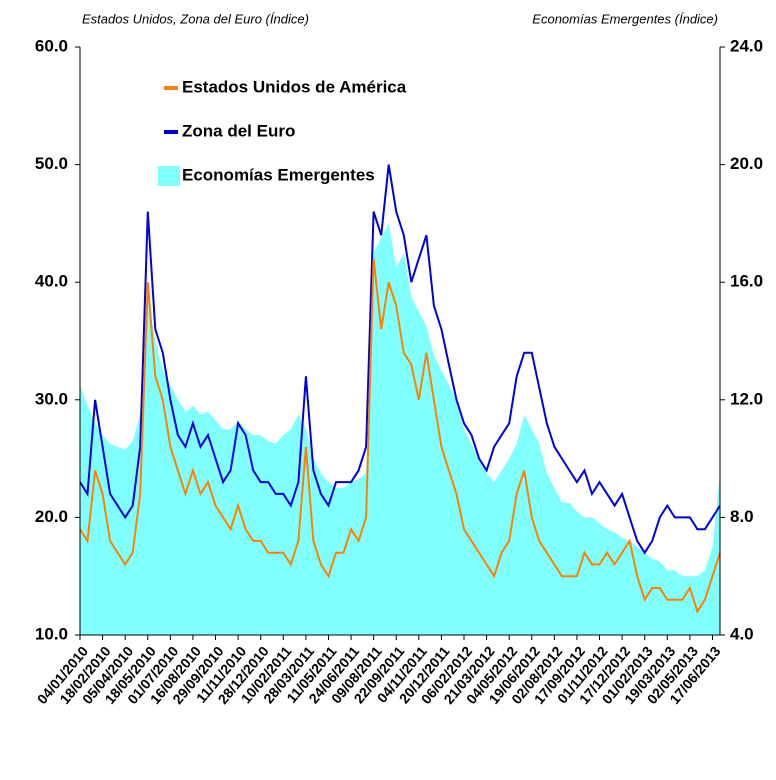 Image resolution: width=776 pixels, height=780 pixels. What do you see at coordinates (51, 281) in the screenshot?
I see `y-tick-label: 40.0` at bounding box center [51, 281].